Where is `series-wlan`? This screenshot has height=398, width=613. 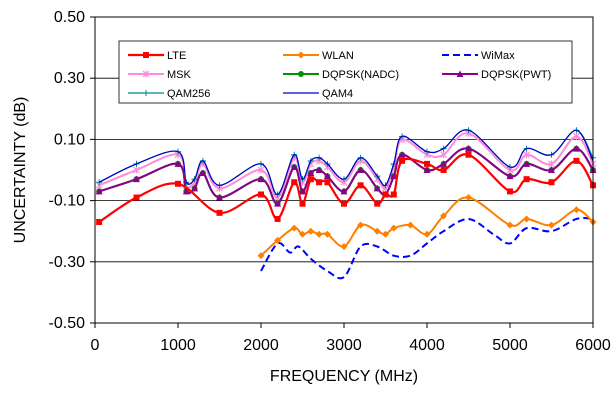 series-wlan is located at coordinates (427, 227).